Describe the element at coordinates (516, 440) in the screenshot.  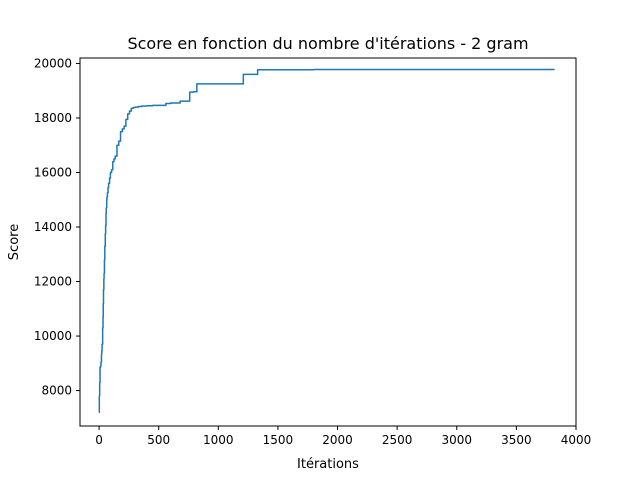
I see `x-tick-label: 3500` at that location.